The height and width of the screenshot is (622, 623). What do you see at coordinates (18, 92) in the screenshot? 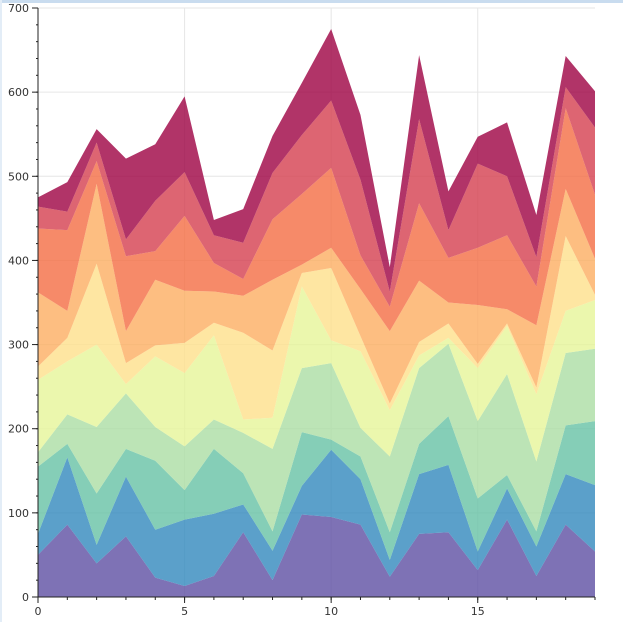
I see `y-tick-label: 600` at bounding box center [18, 92].